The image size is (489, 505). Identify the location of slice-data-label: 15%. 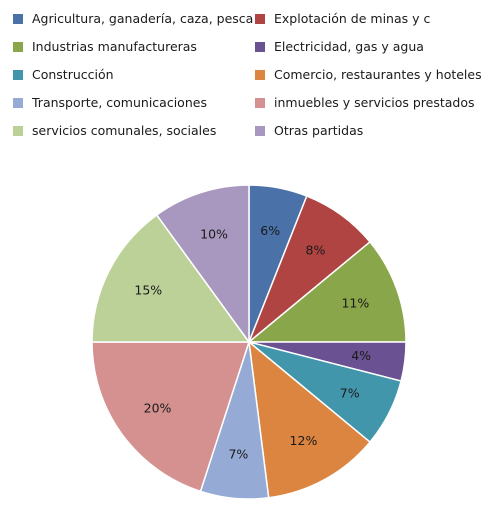
(148, 290).